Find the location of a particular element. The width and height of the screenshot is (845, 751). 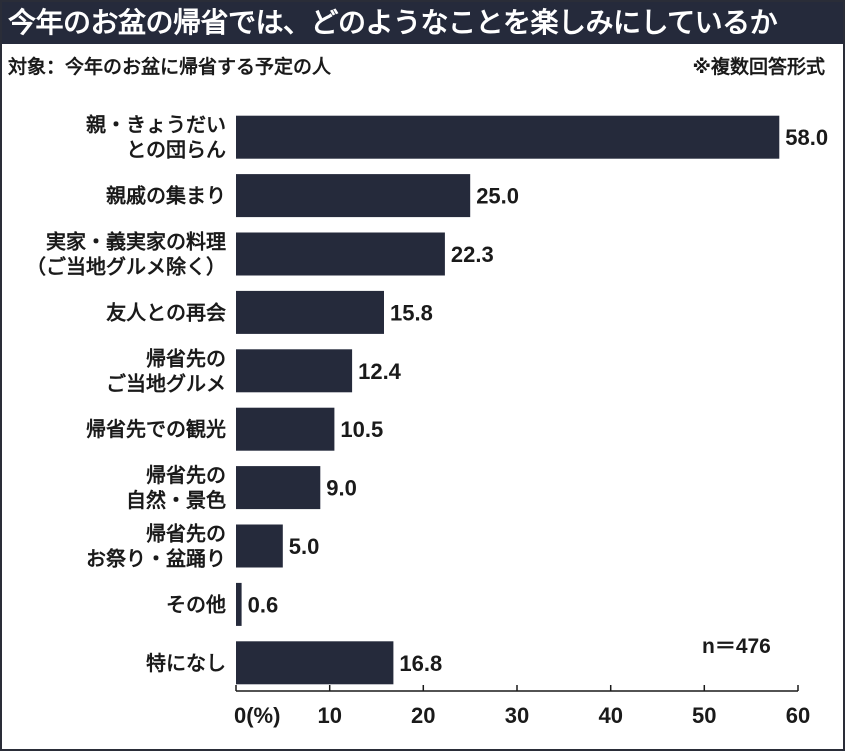

category-label: お祭り・盆踊り is located at coordinates (156, 559).